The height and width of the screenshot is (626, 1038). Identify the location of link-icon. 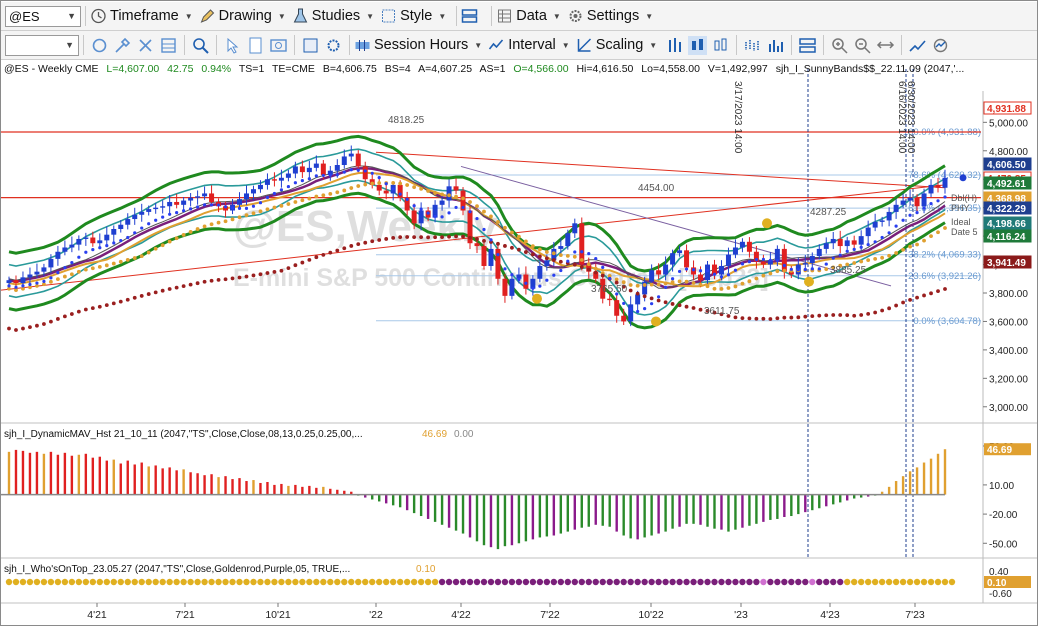
(99, 45).